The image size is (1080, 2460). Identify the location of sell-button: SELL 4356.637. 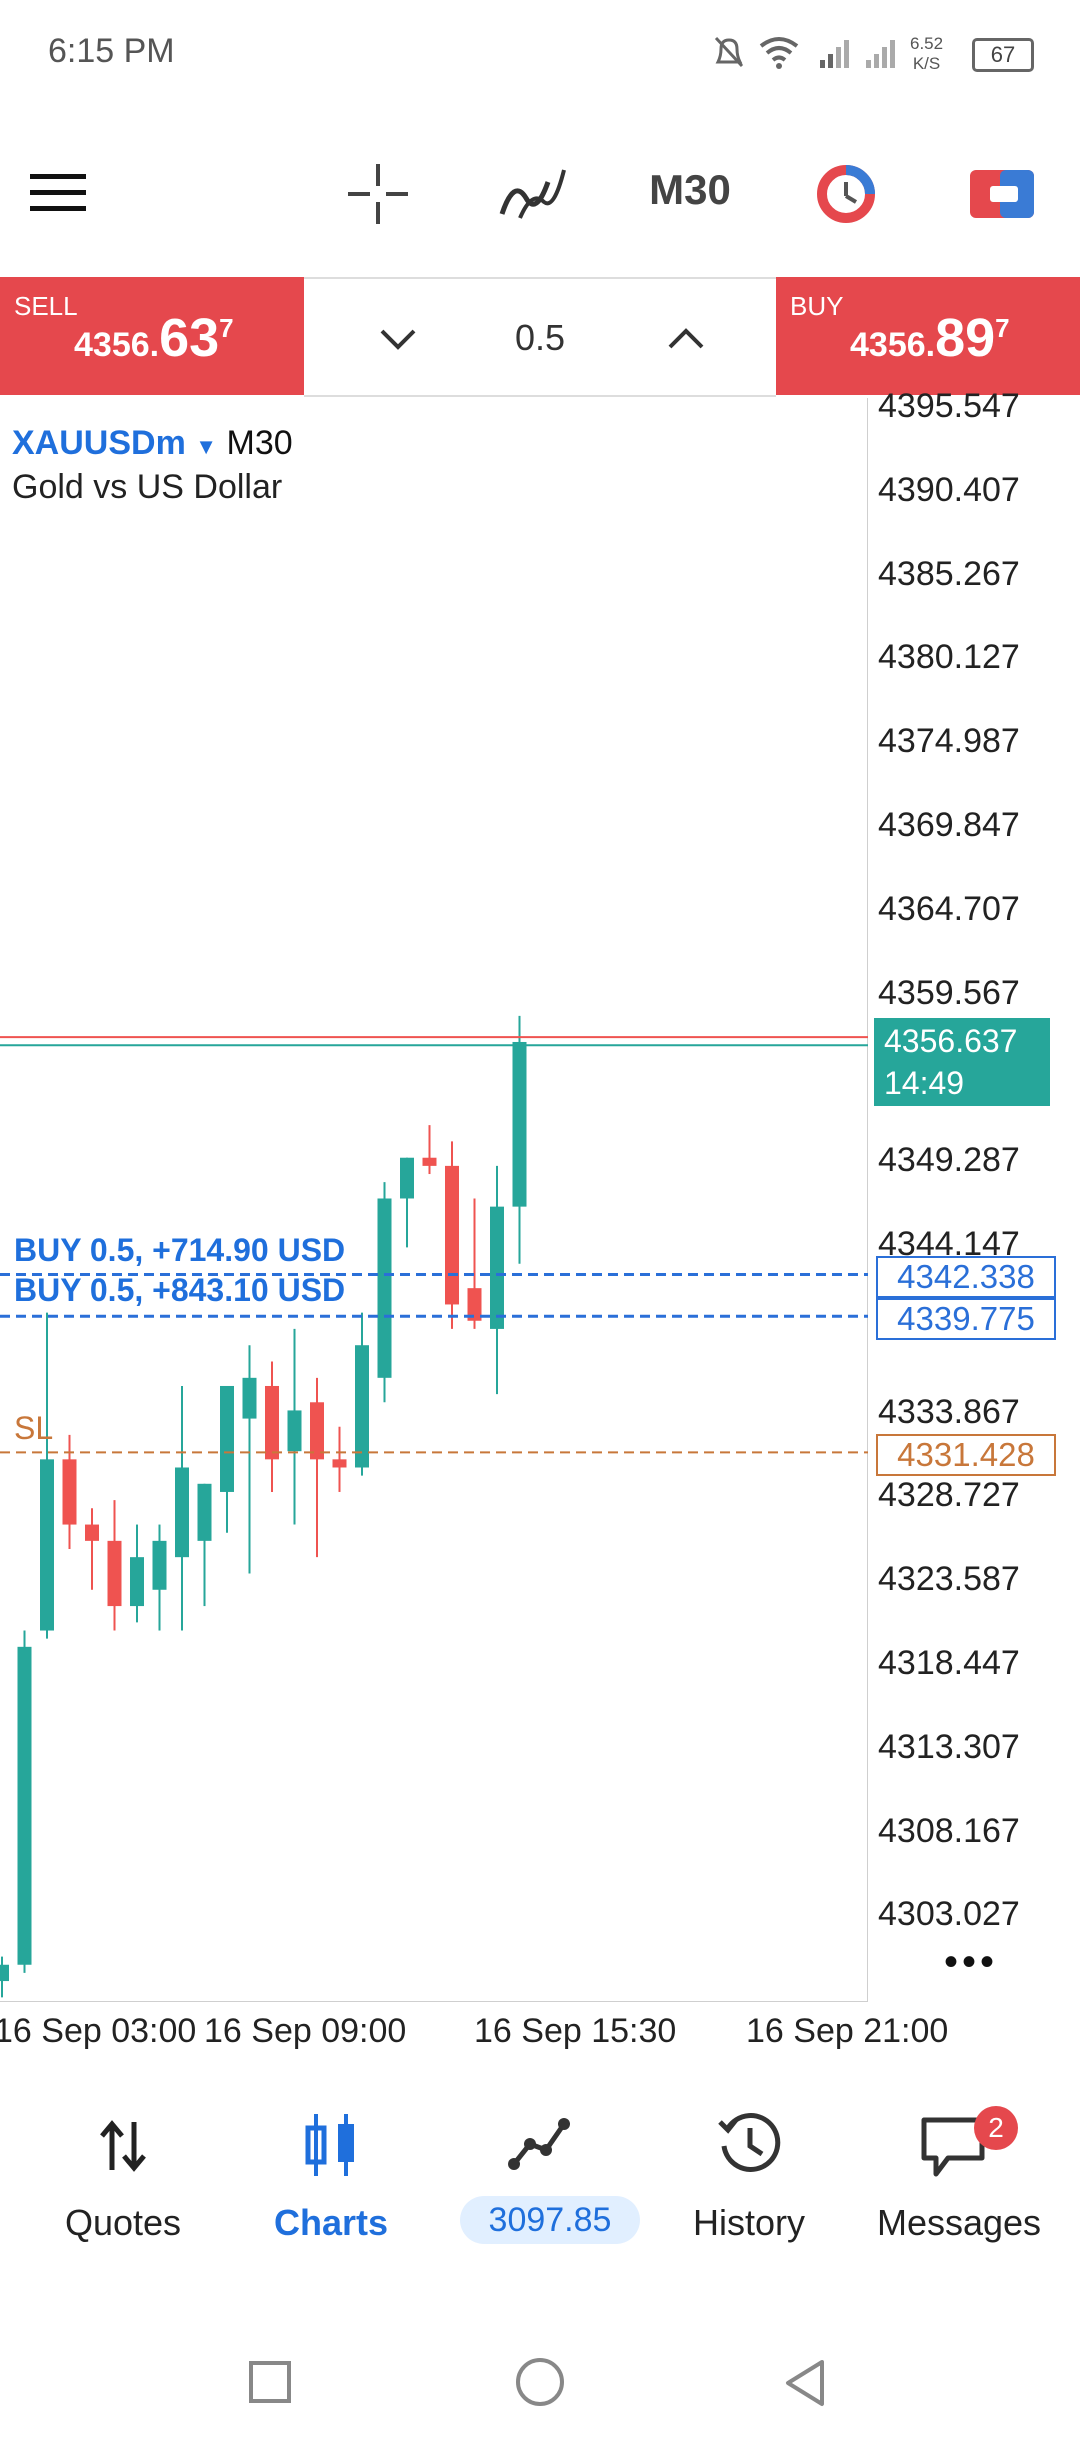
(152, 336).